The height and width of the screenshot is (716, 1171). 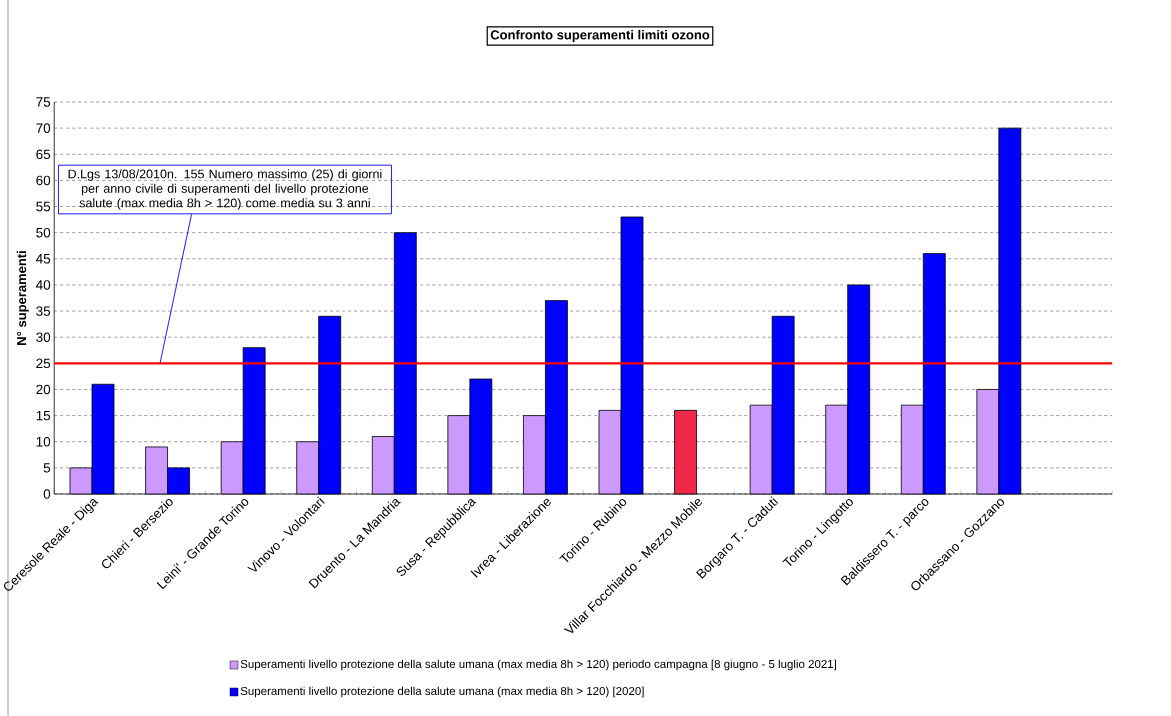 I want to click on y-tick-label: 20, so click(x=43, y=389).